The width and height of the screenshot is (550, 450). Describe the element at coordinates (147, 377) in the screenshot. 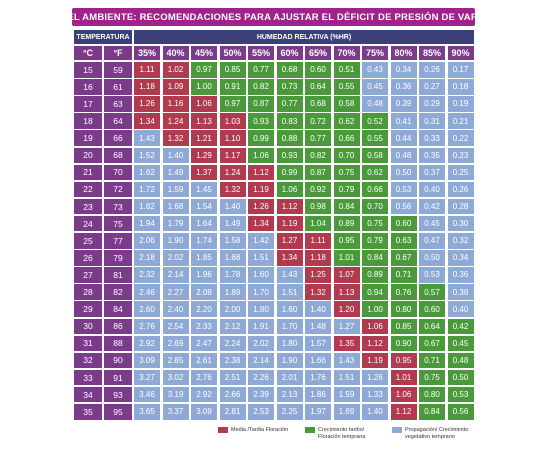

I see `vpd-cell: 3.27` at that location.